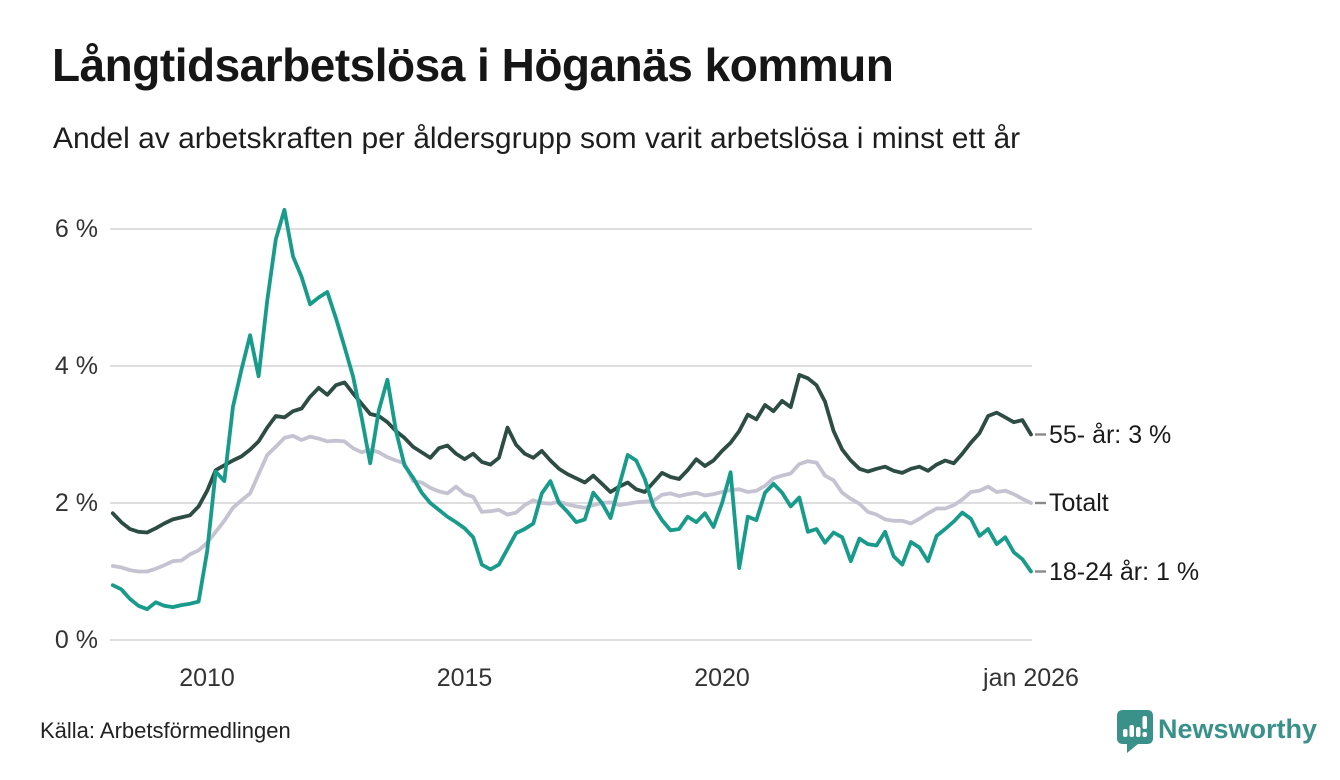  I want to click on y-axis-tick-label: 2 %, so click(76, 503).